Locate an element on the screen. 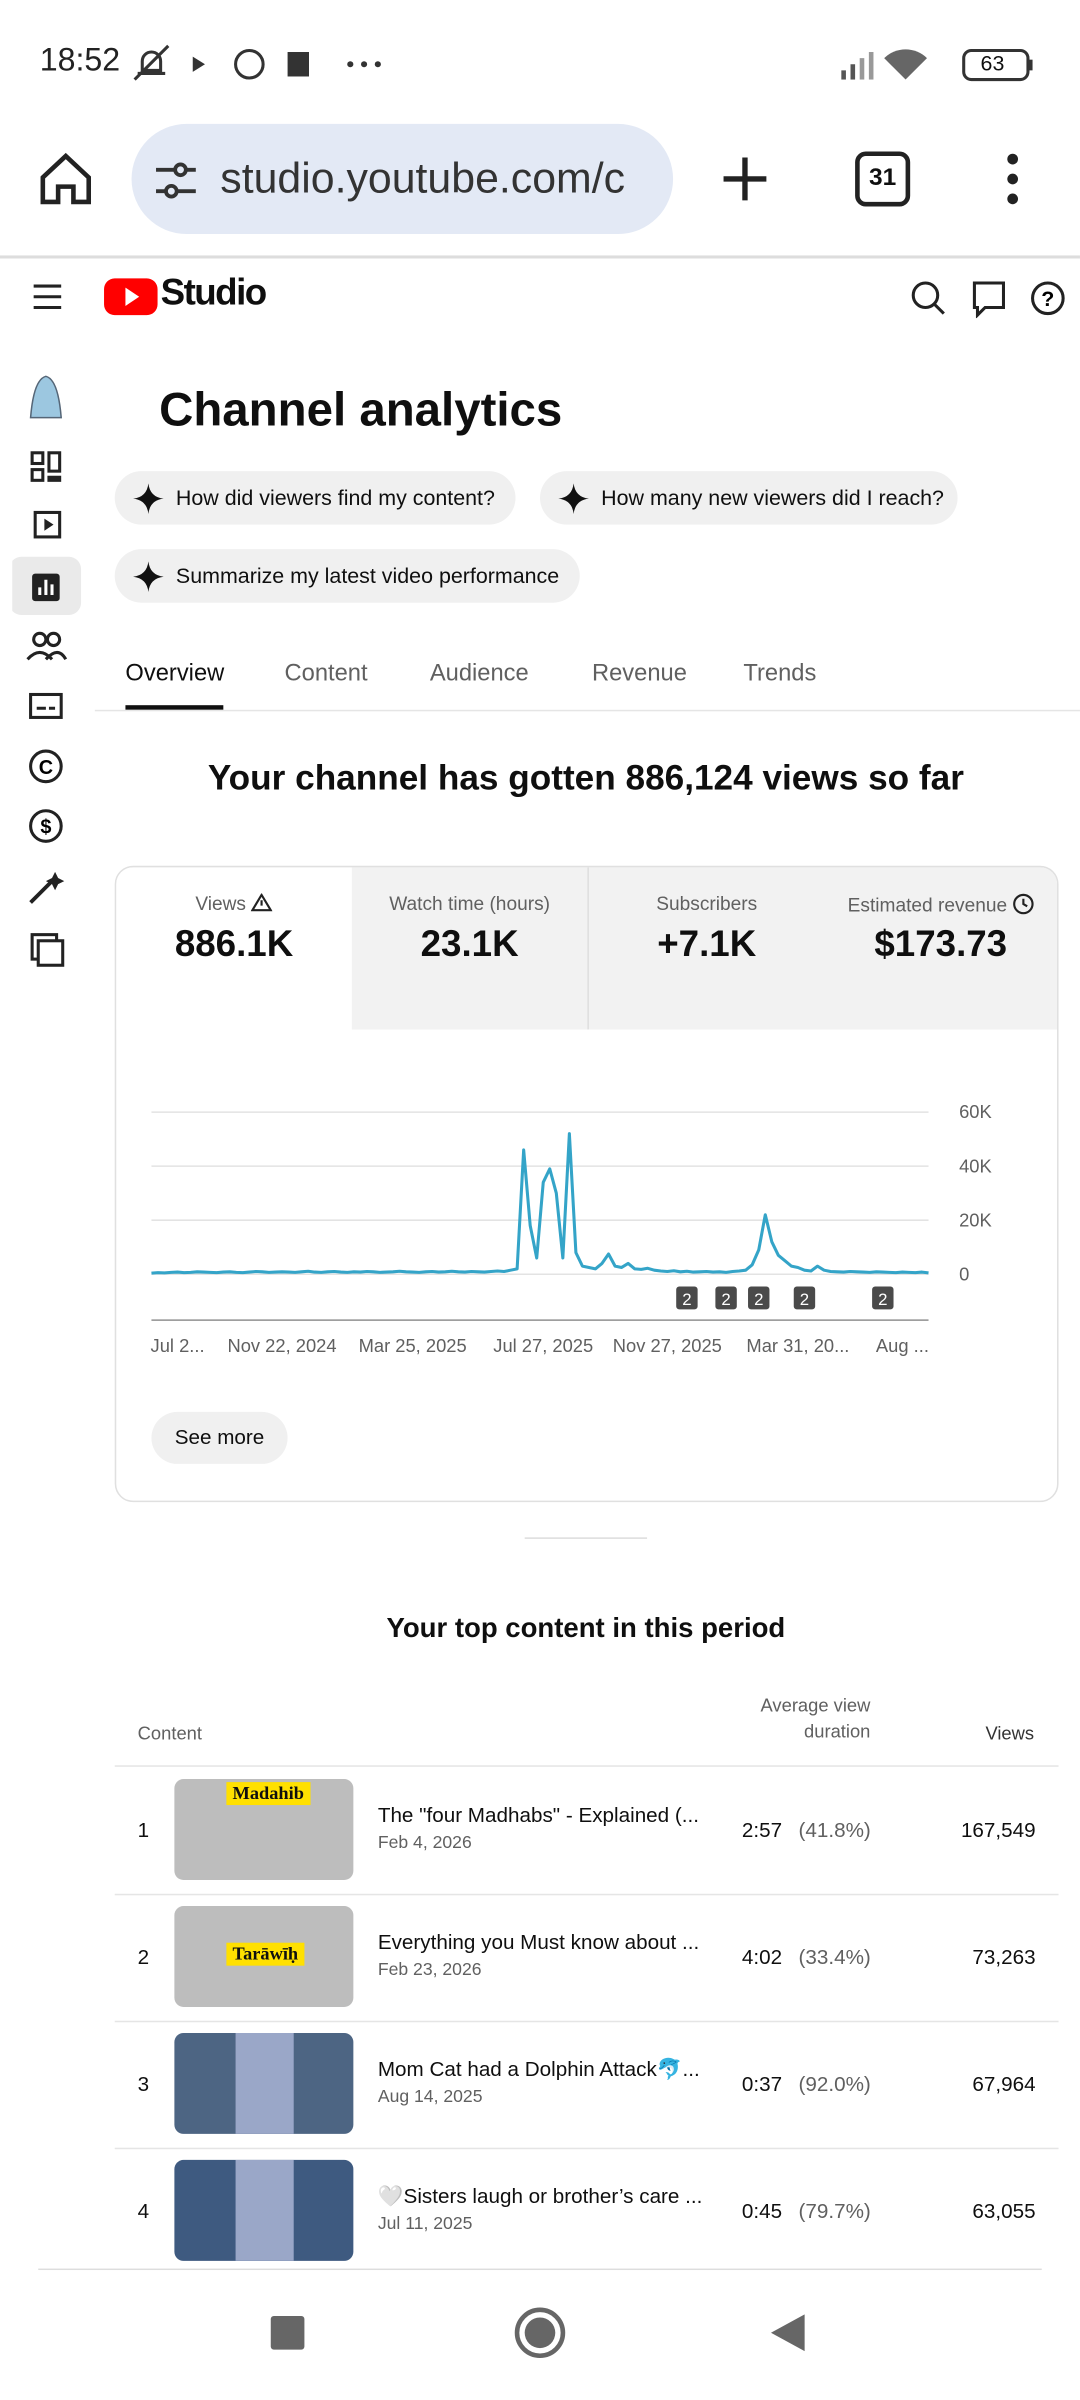 The height and width of the screenshot is (2400, 1080). sidebar: C $ is located at coordinates (47, 670).